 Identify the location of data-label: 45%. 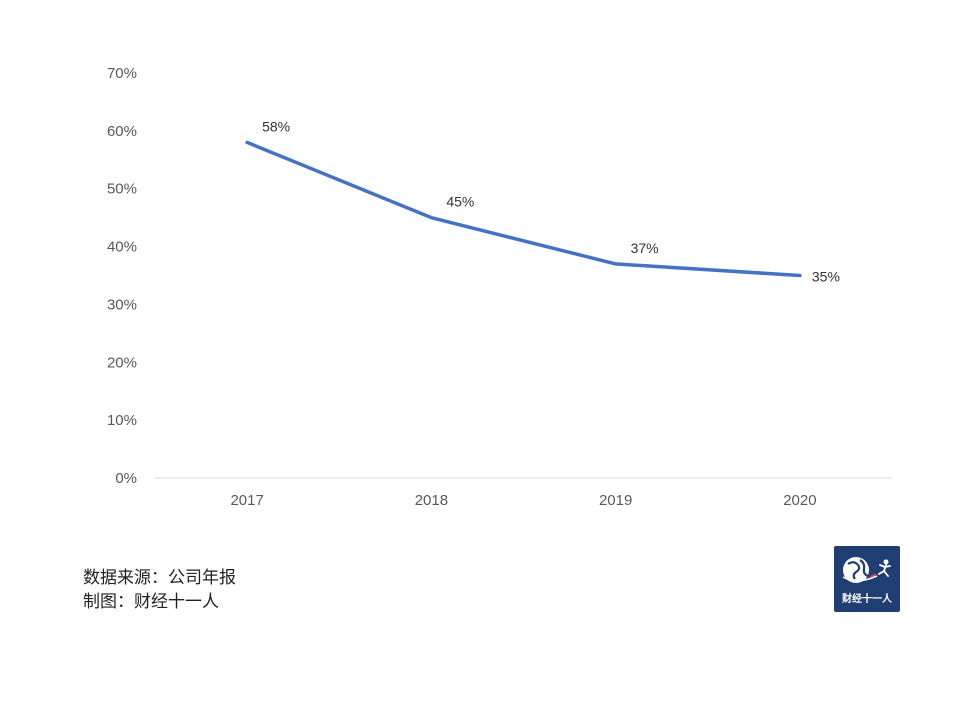
(460, 202).